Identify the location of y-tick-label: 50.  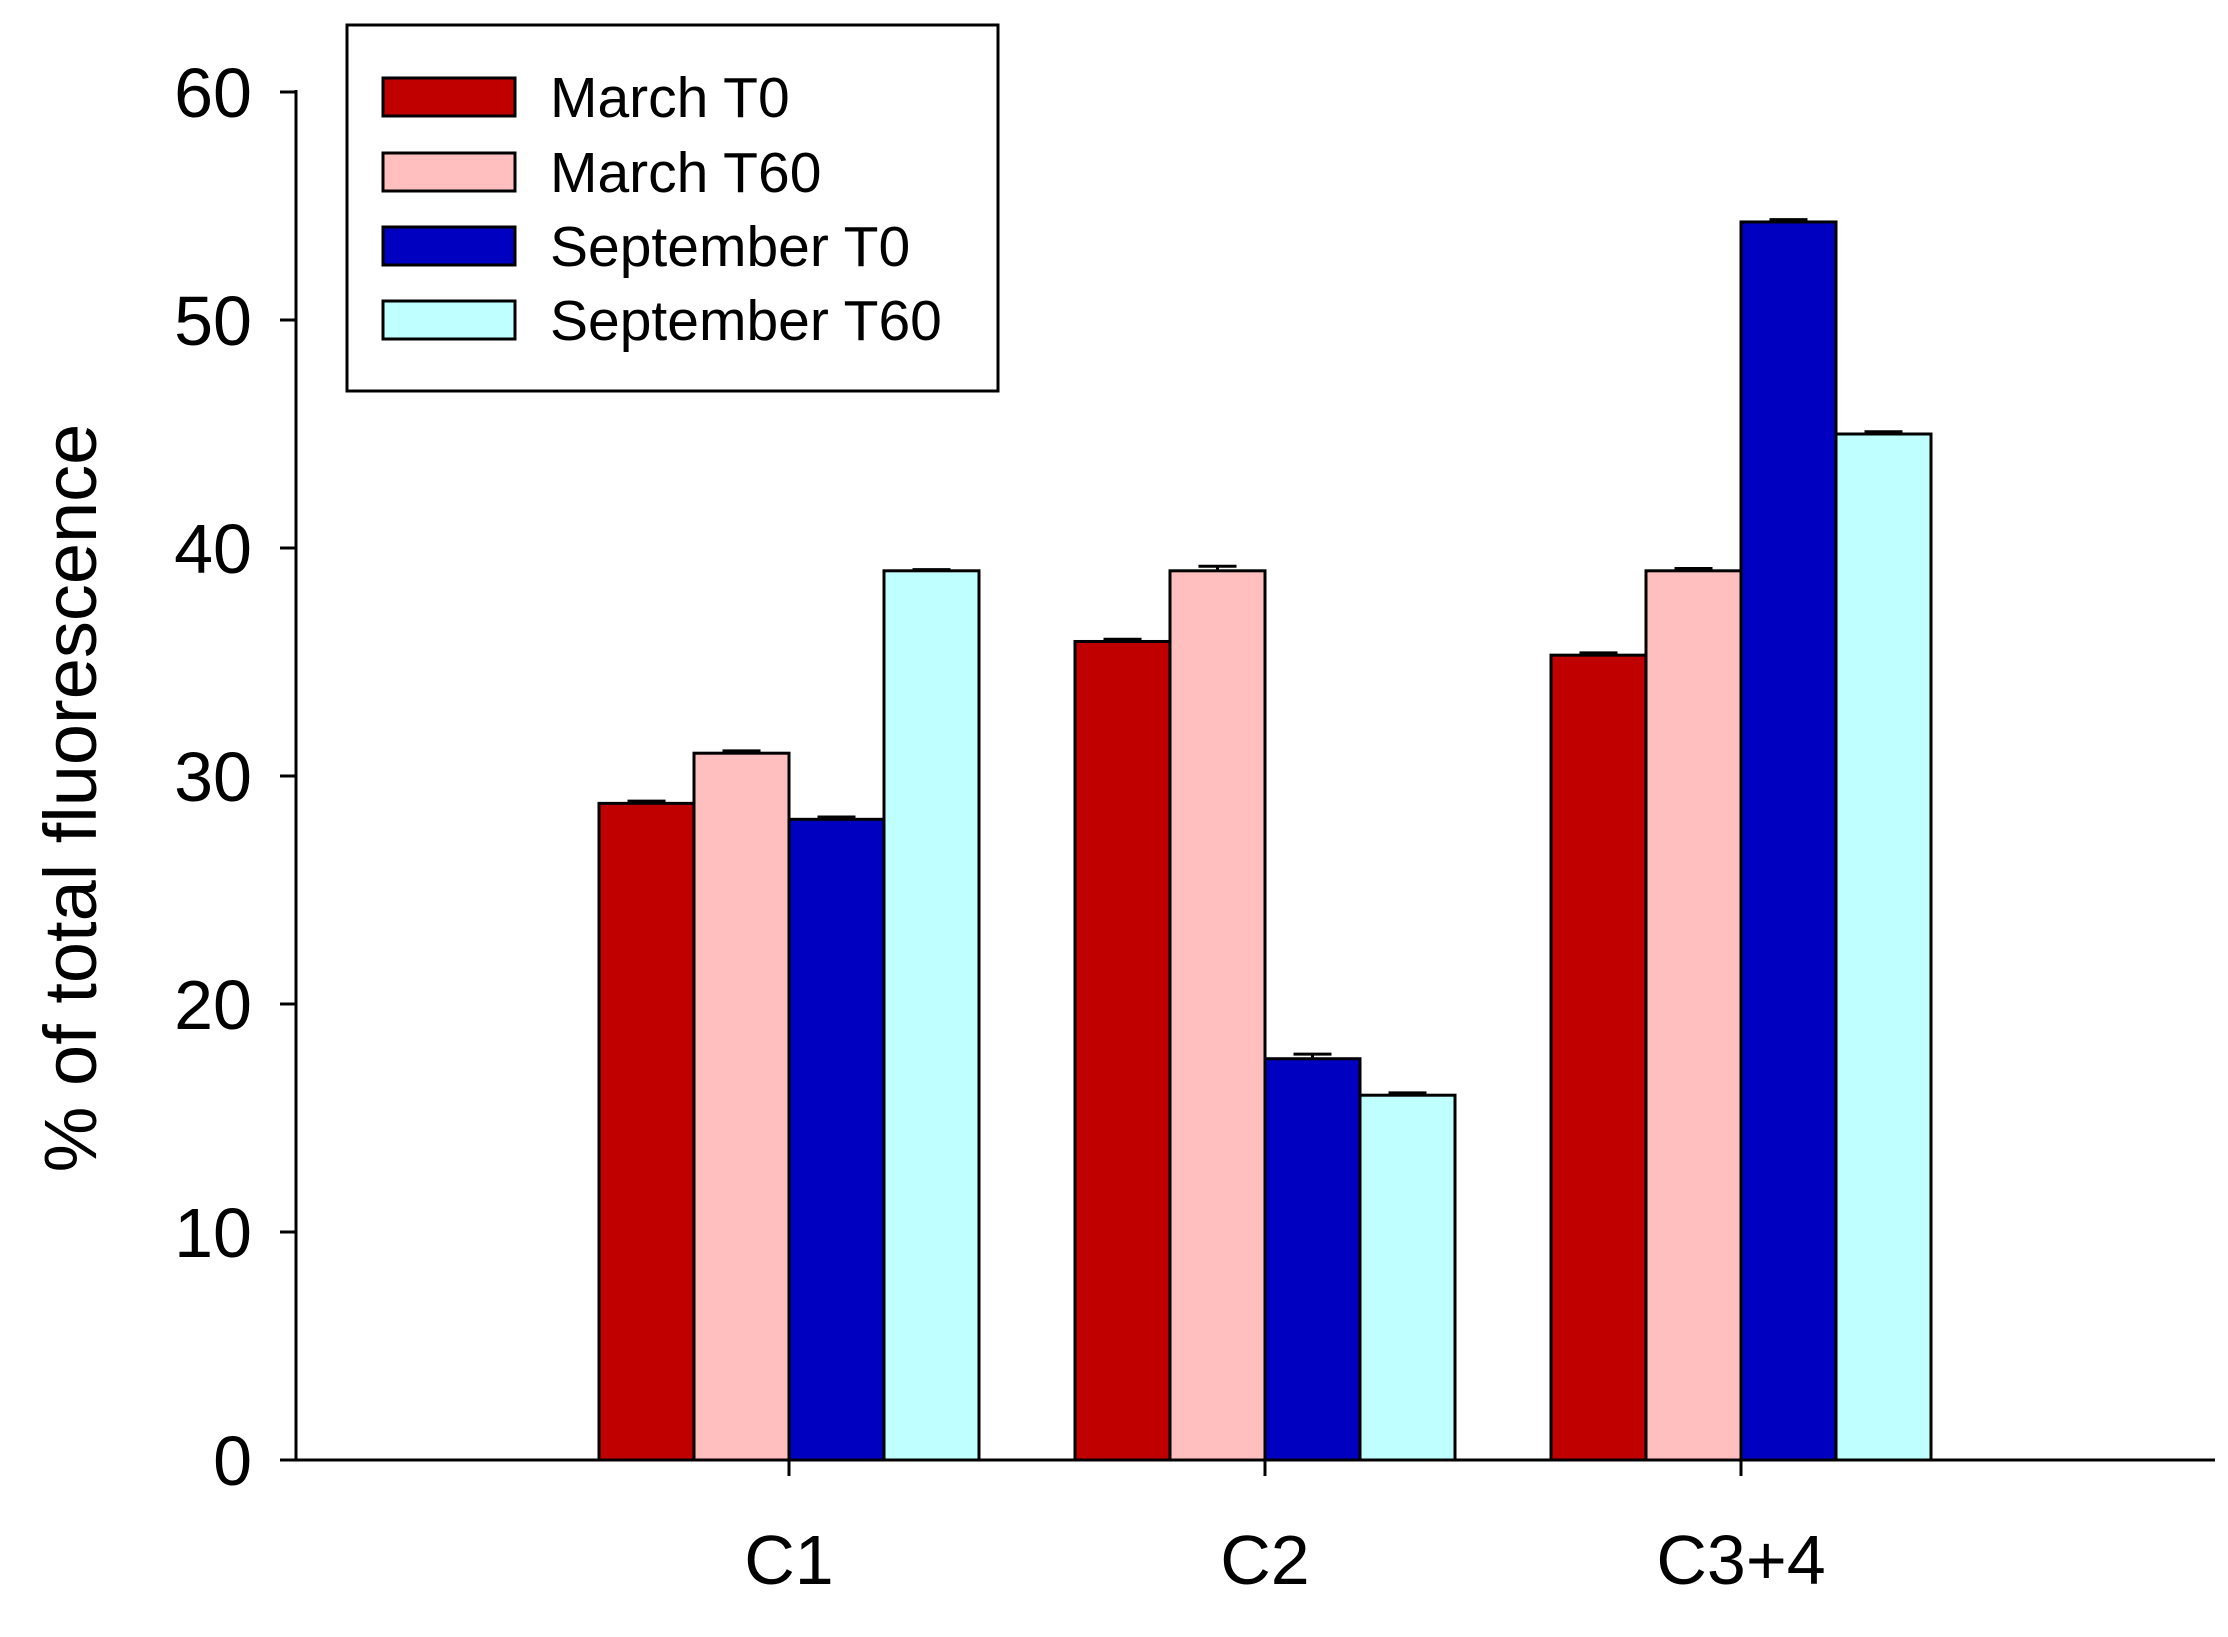
(213, 321).